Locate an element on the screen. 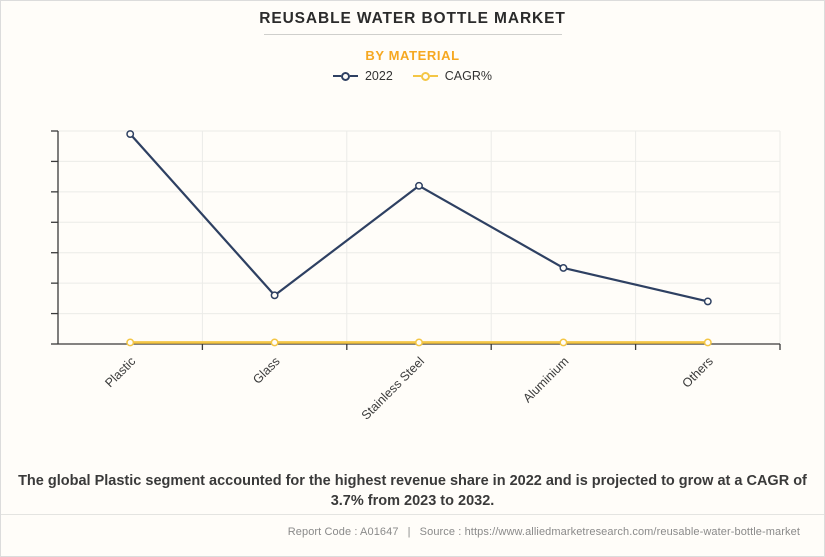 This screenshot has height=557, width=825. x-axis-label: Others is located at coordinates (697, 372).